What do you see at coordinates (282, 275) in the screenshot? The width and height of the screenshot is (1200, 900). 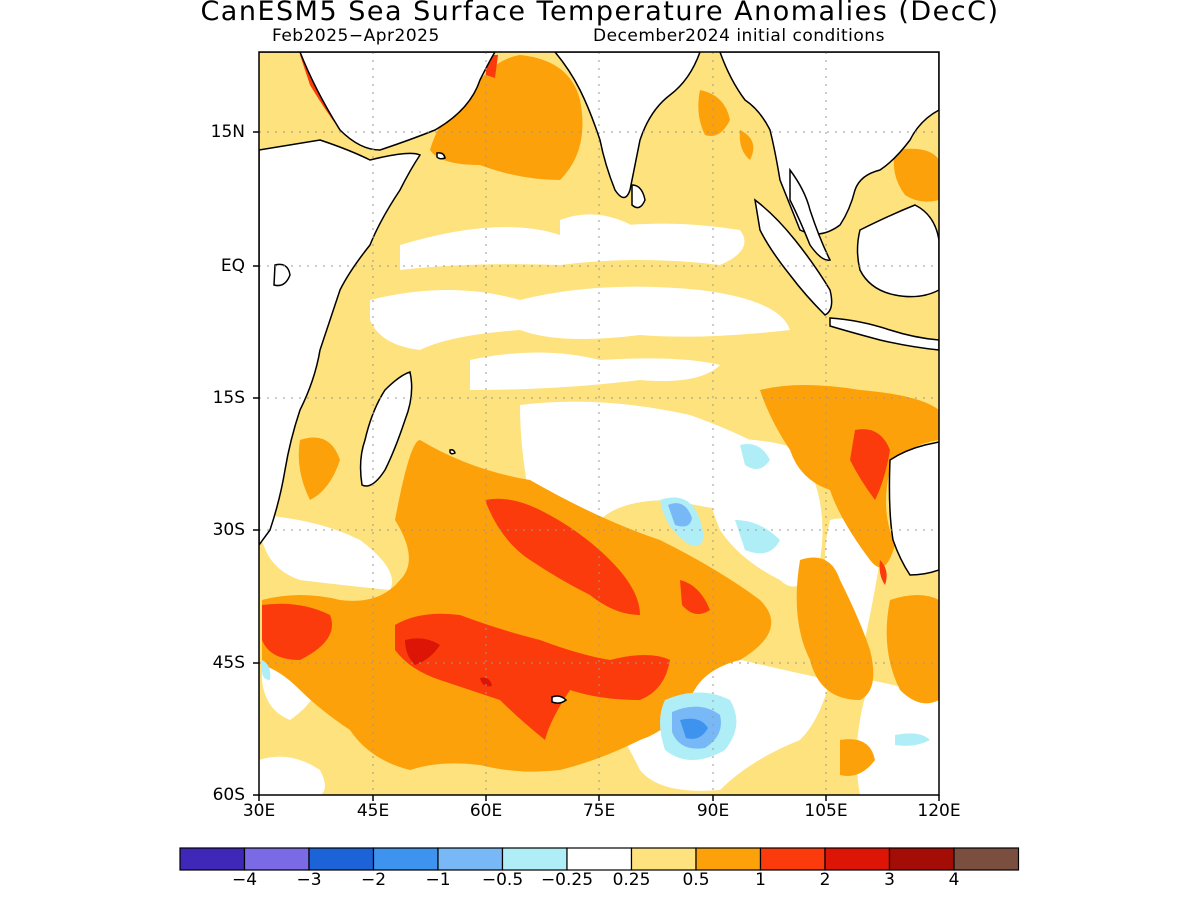 I see `island-land` at bounding box center [282, 275].